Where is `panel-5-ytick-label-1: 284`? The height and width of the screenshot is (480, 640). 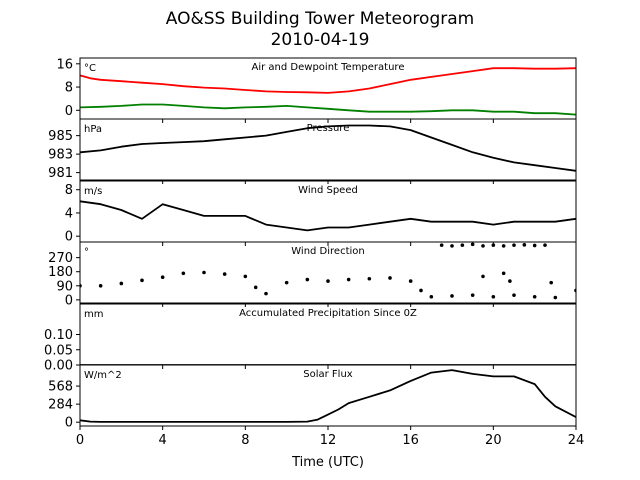 panel-5-ytick-label-1: 284 is located at coordinates (60, 405).